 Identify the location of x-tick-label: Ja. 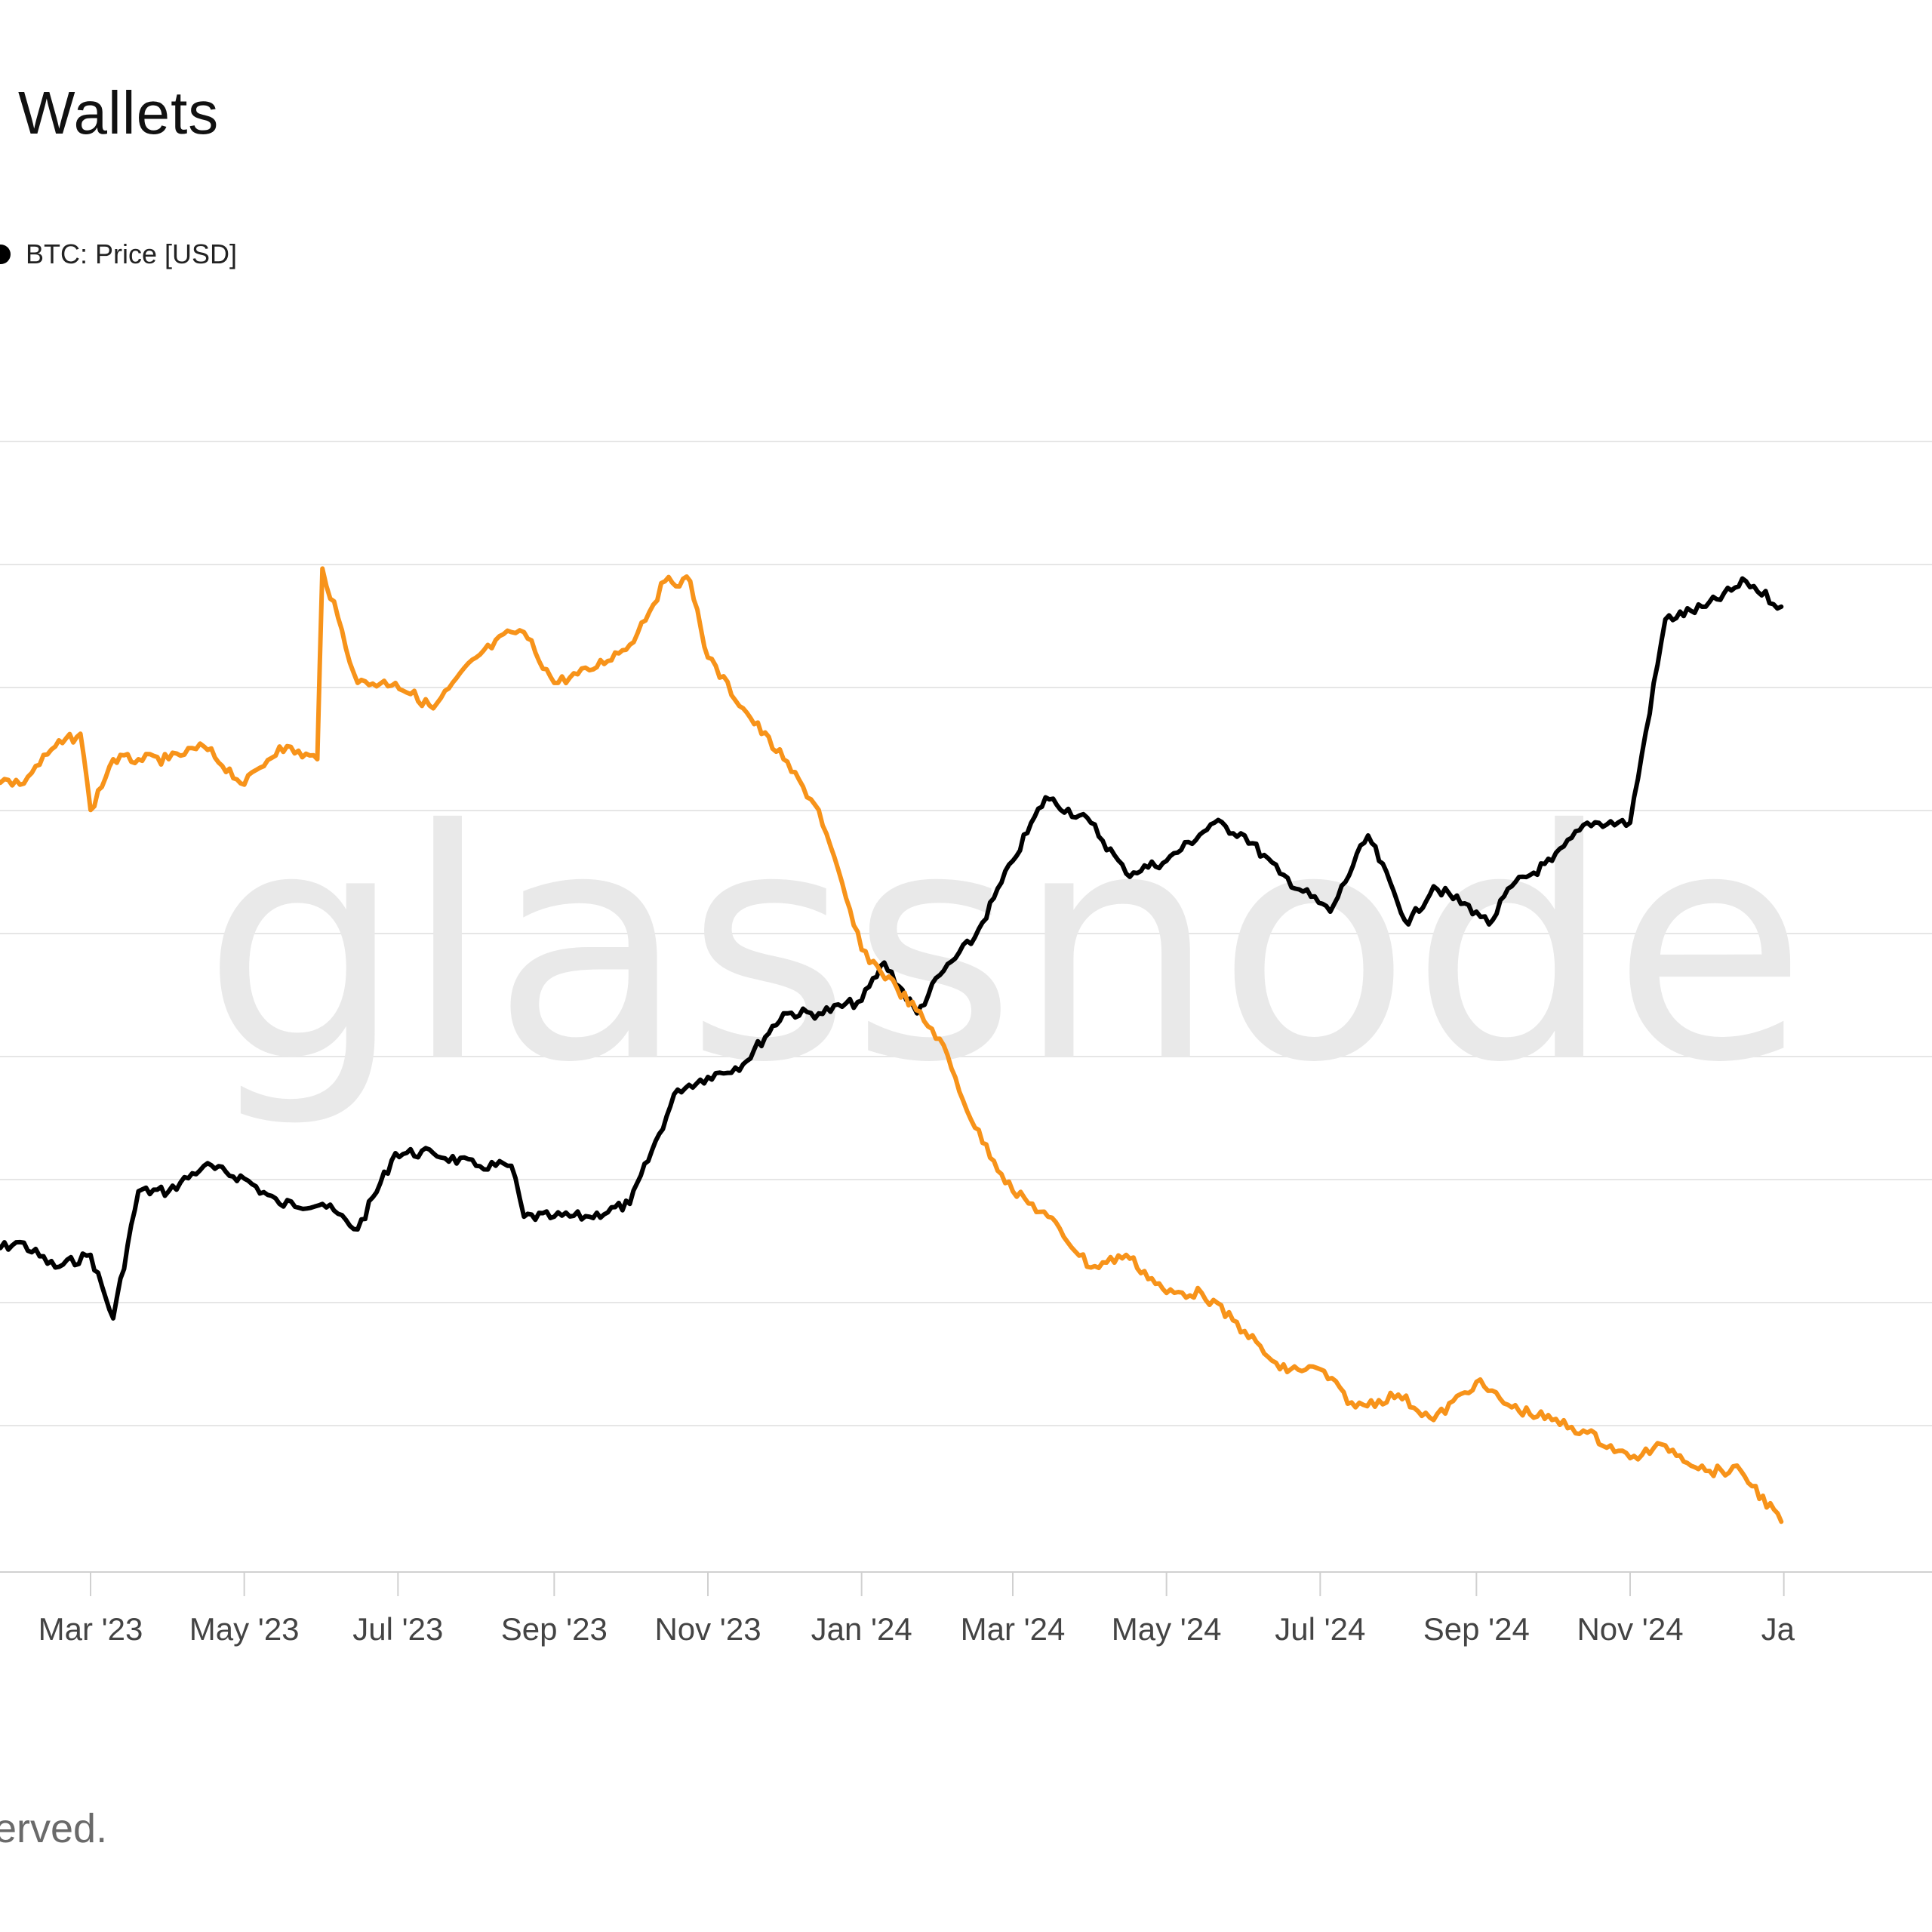
(1778, 1629).